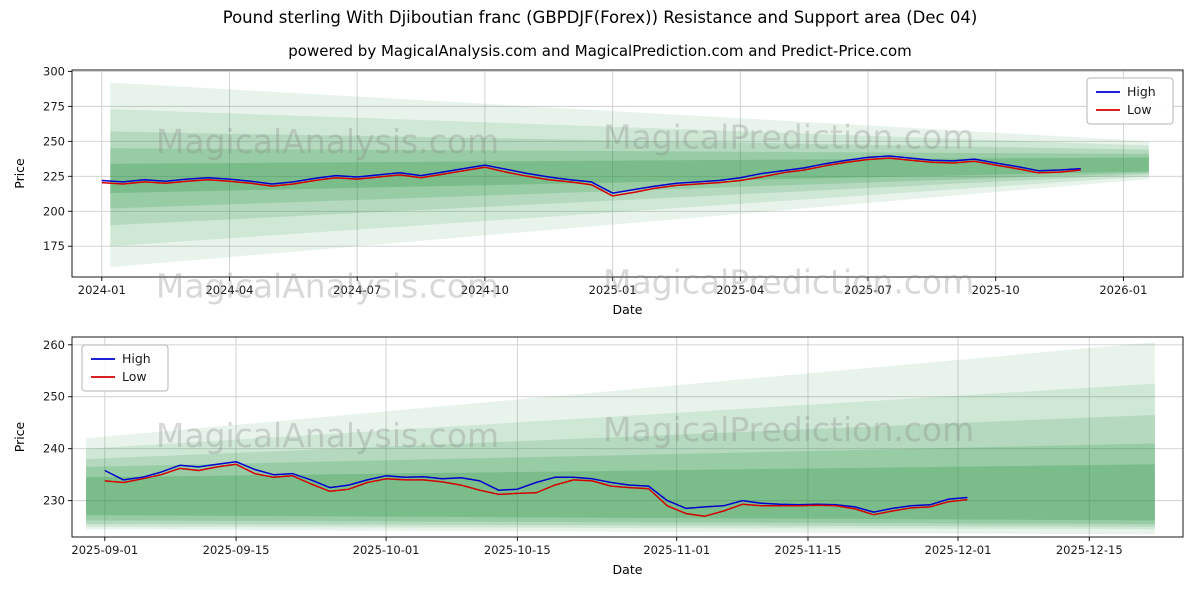 This screenshot has width=1200, height=600. Describe the element at coordinates (54, 106) in the screenshot. I see `y-tick-label: 275` at that location.